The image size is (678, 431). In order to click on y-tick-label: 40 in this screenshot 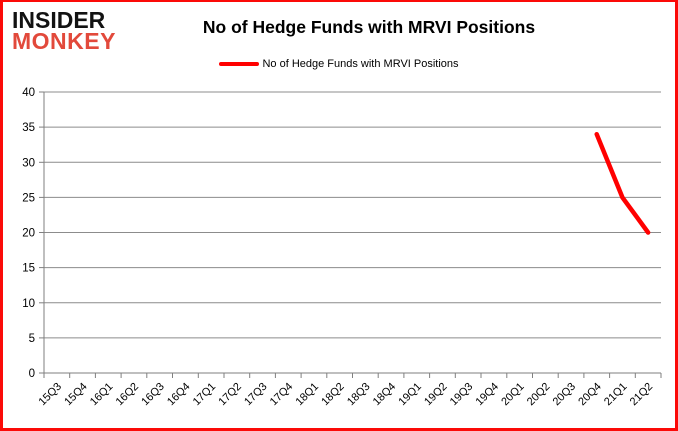, I will do `click(28, 93)`.